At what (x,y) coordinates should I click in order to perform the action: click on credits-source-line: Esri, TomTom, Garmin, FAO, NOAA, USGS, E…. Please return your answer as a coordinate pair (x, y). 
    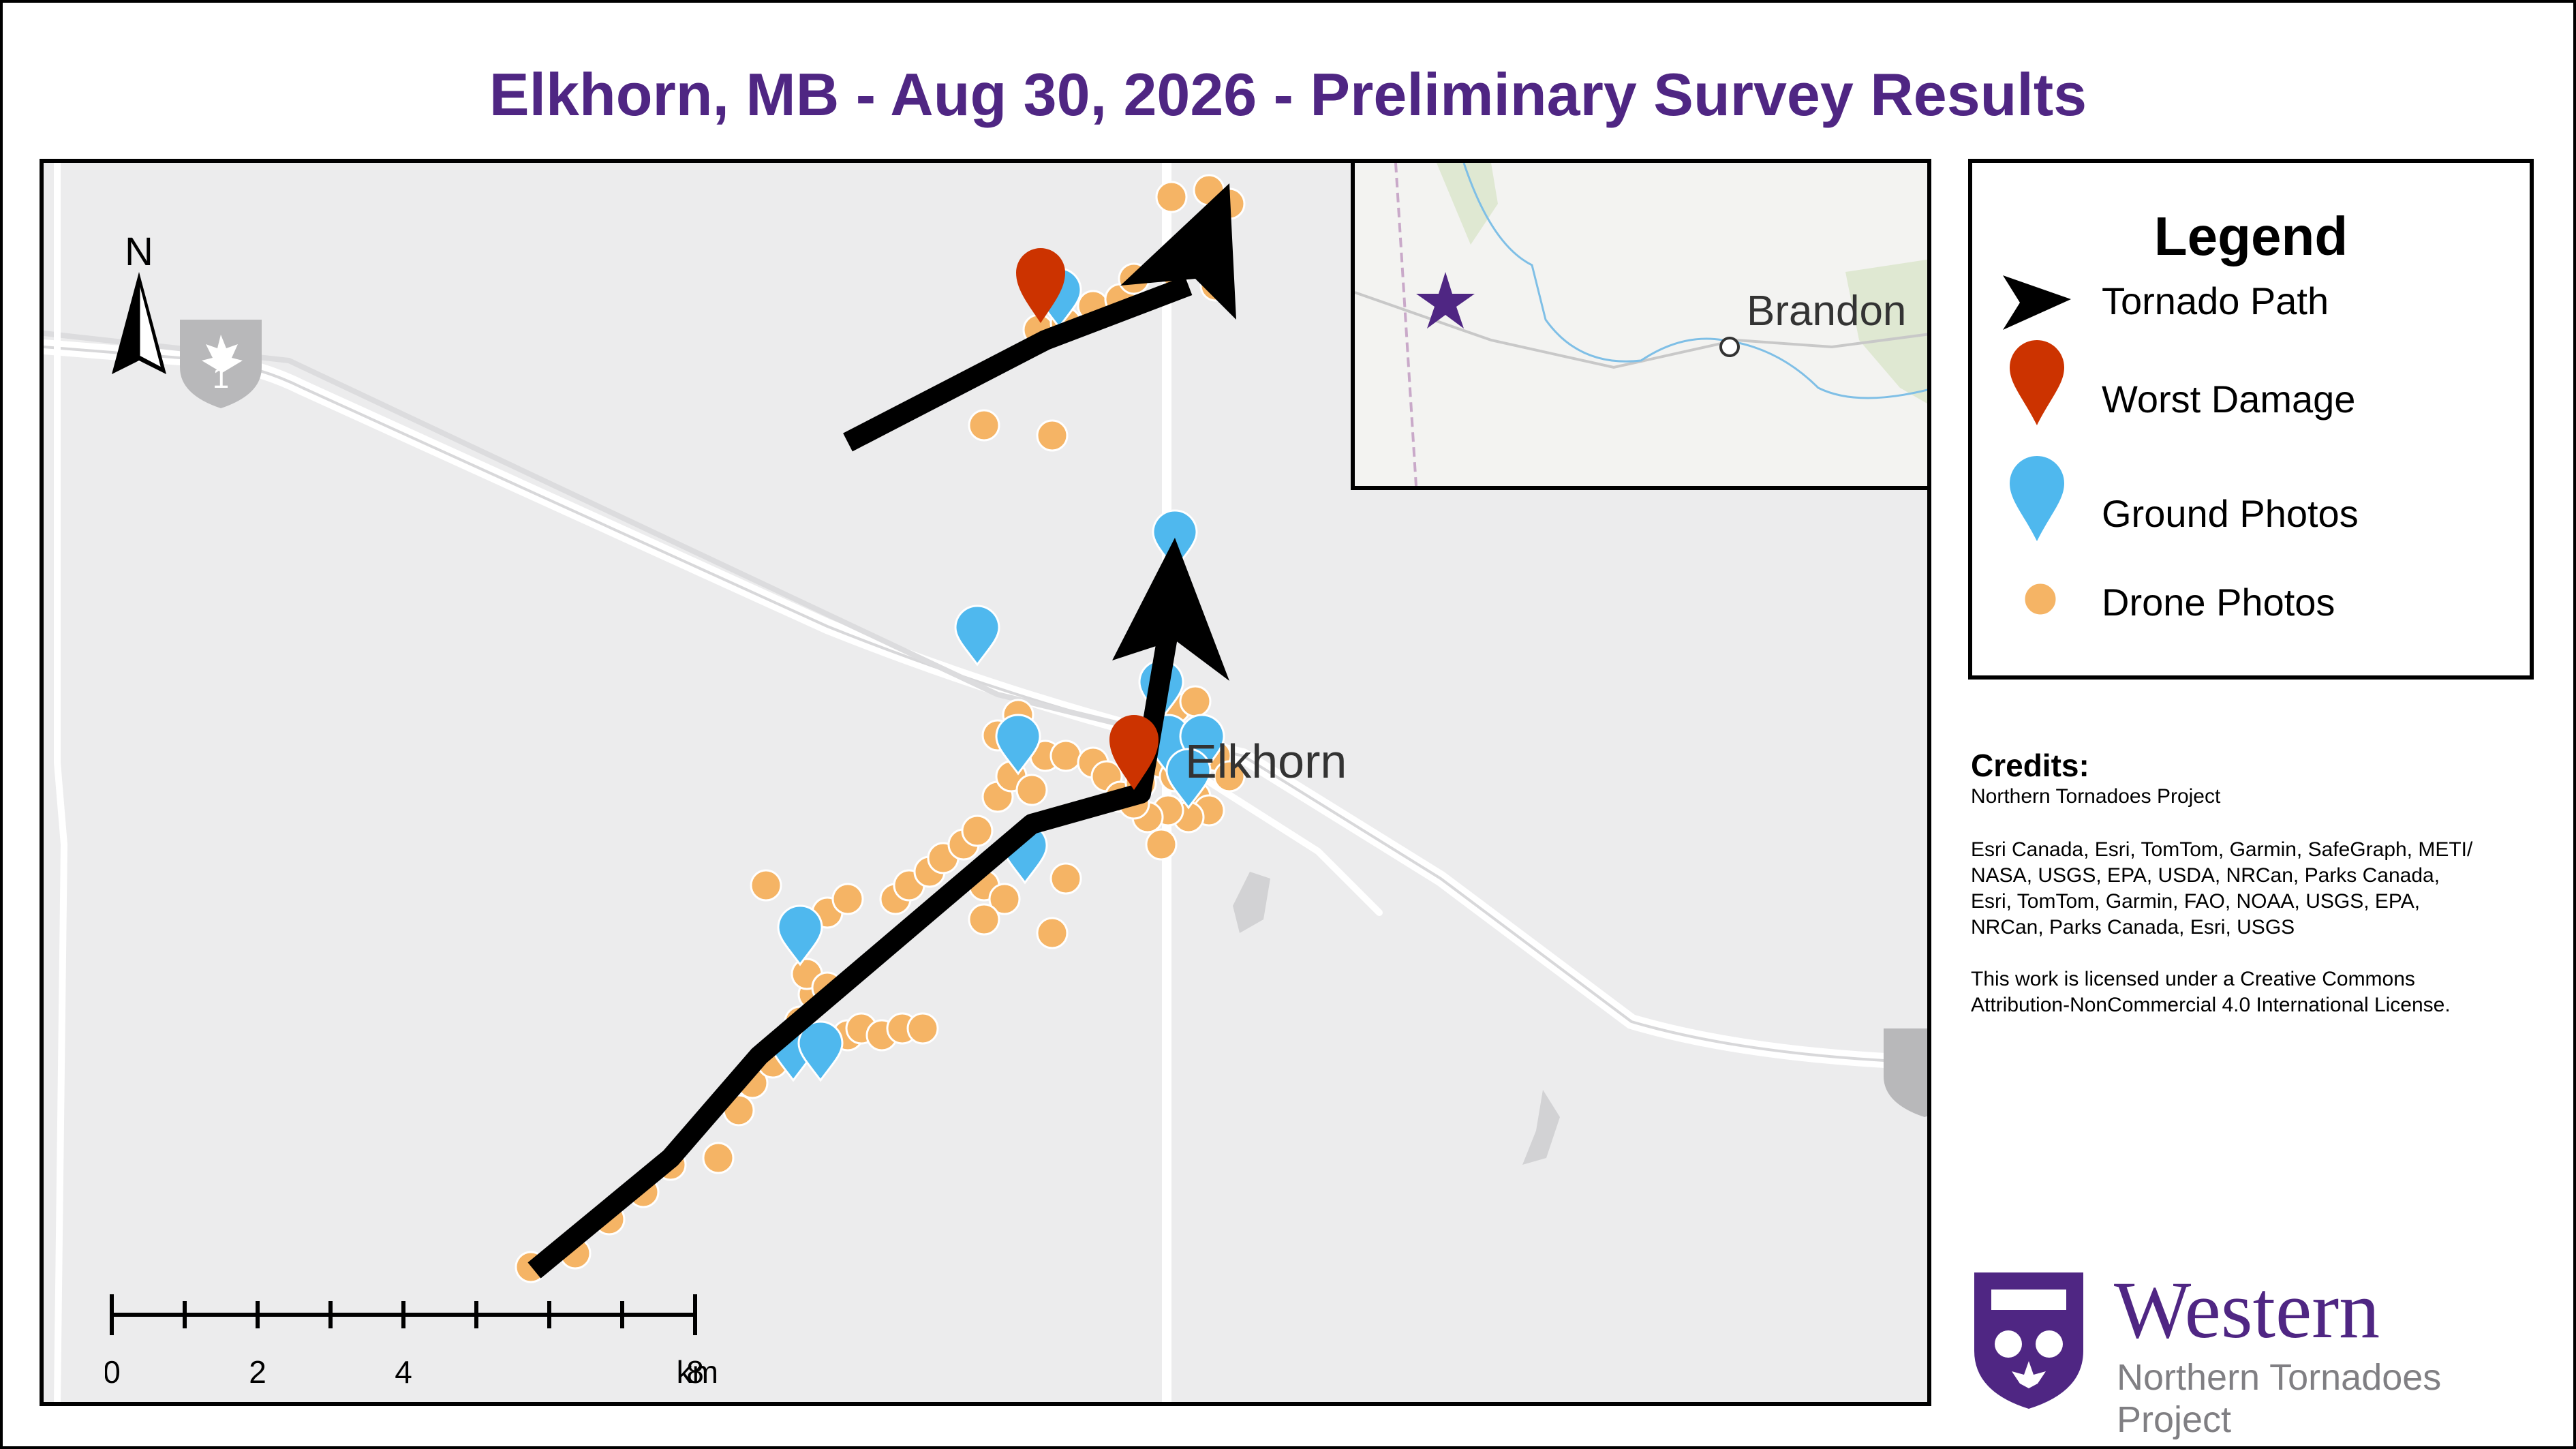
    Looking at the image, I should click on (2196, 901).